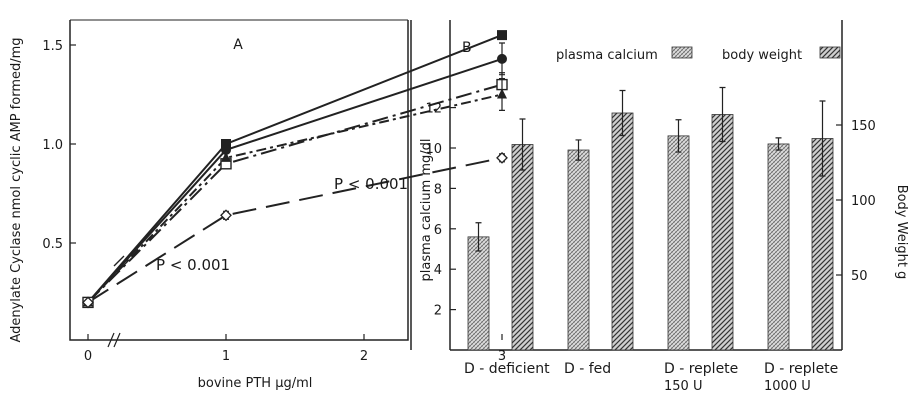 The image size is (910, 396). What do you see at coordinates (863, 201) in the screenshot?
I see `panel-b-right-tick-label: 100` at bounding box center [863, 201].